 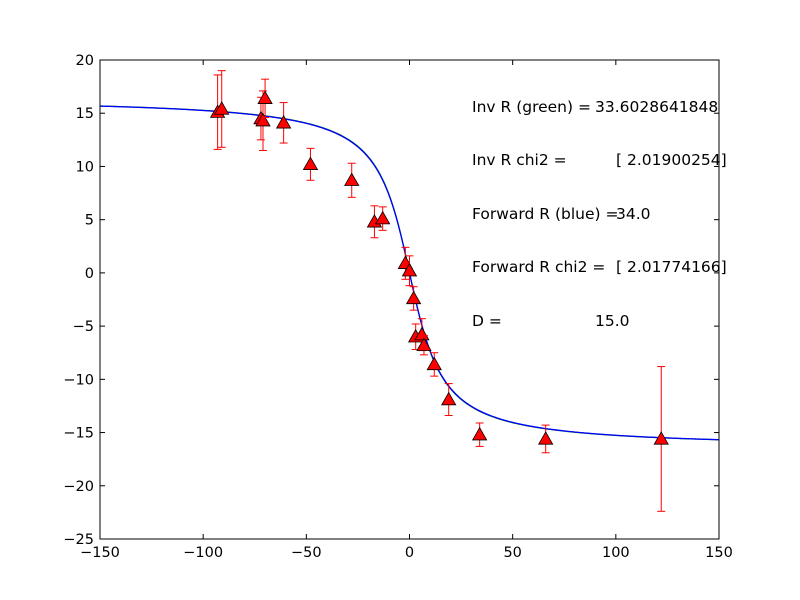 I want to click on y-tick-label: 5, so click(x=89, y=221).